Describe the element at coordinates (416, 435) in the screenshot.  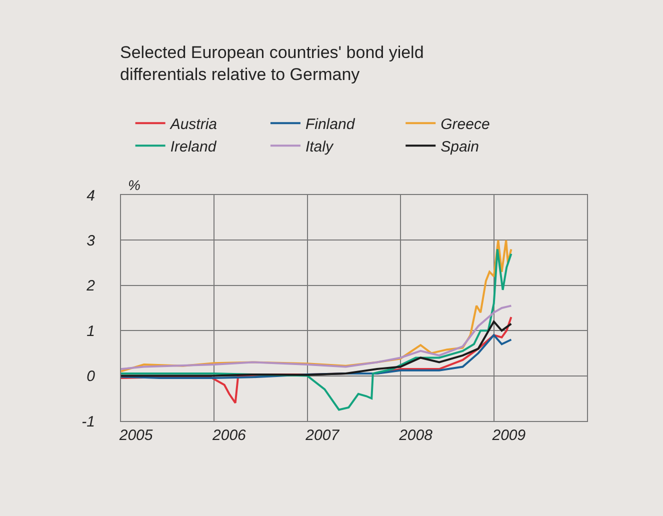
I see `x-tick-label: 2008` at that location.